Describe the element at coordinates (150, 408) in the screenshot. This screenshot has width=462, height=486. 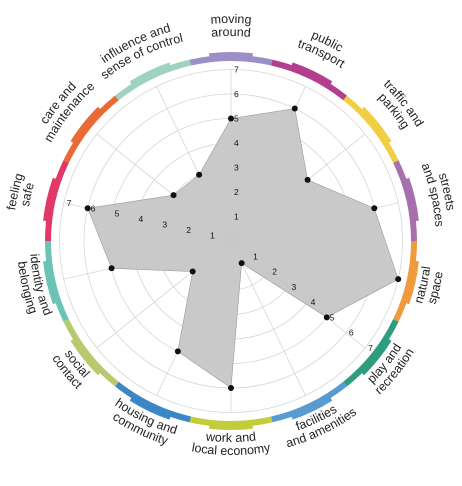
I see `ring-tab-housing-and-community` at that location.